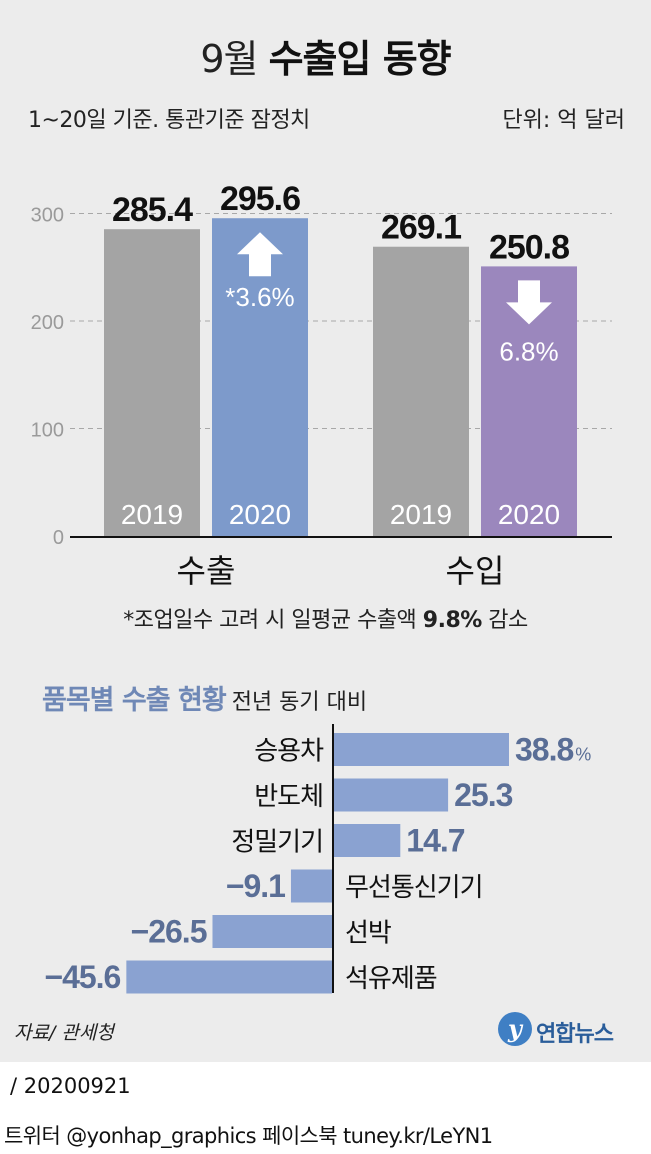 The image size is (651, 1154). What do you see at coordinates (452, 620) in the screenshot?
I see `footnote-value: 9.8%` at bounding box center [452, 620].